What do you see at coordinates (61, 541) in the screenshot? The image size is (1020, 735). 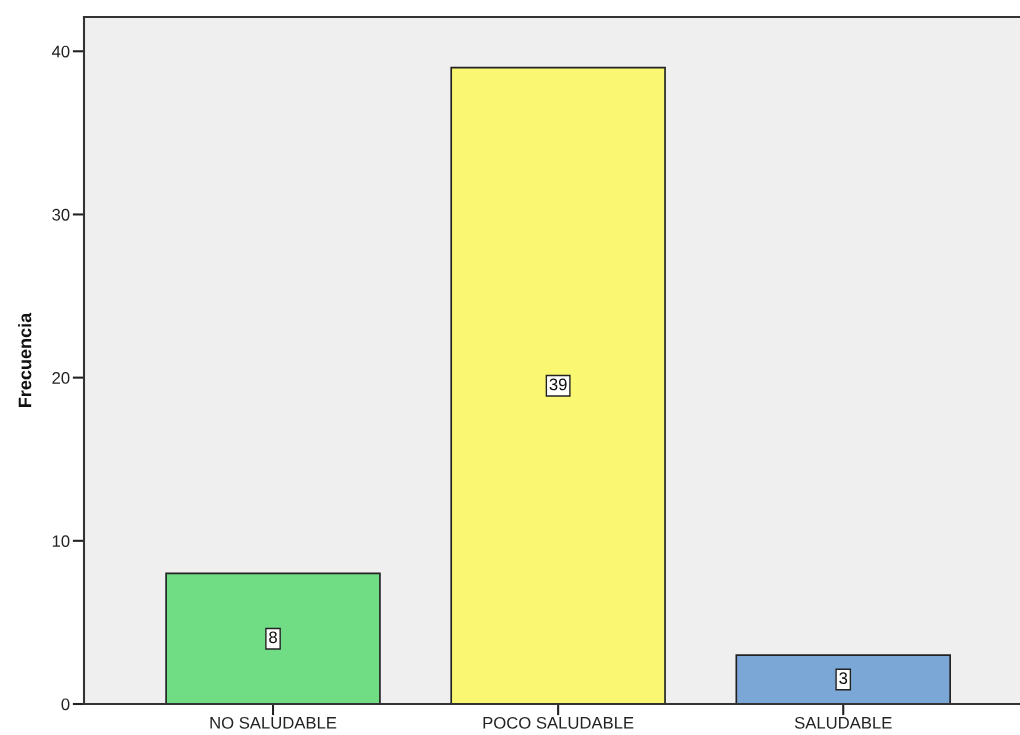 I see `y-tick-label: 10` at bounding box center [61, 541].